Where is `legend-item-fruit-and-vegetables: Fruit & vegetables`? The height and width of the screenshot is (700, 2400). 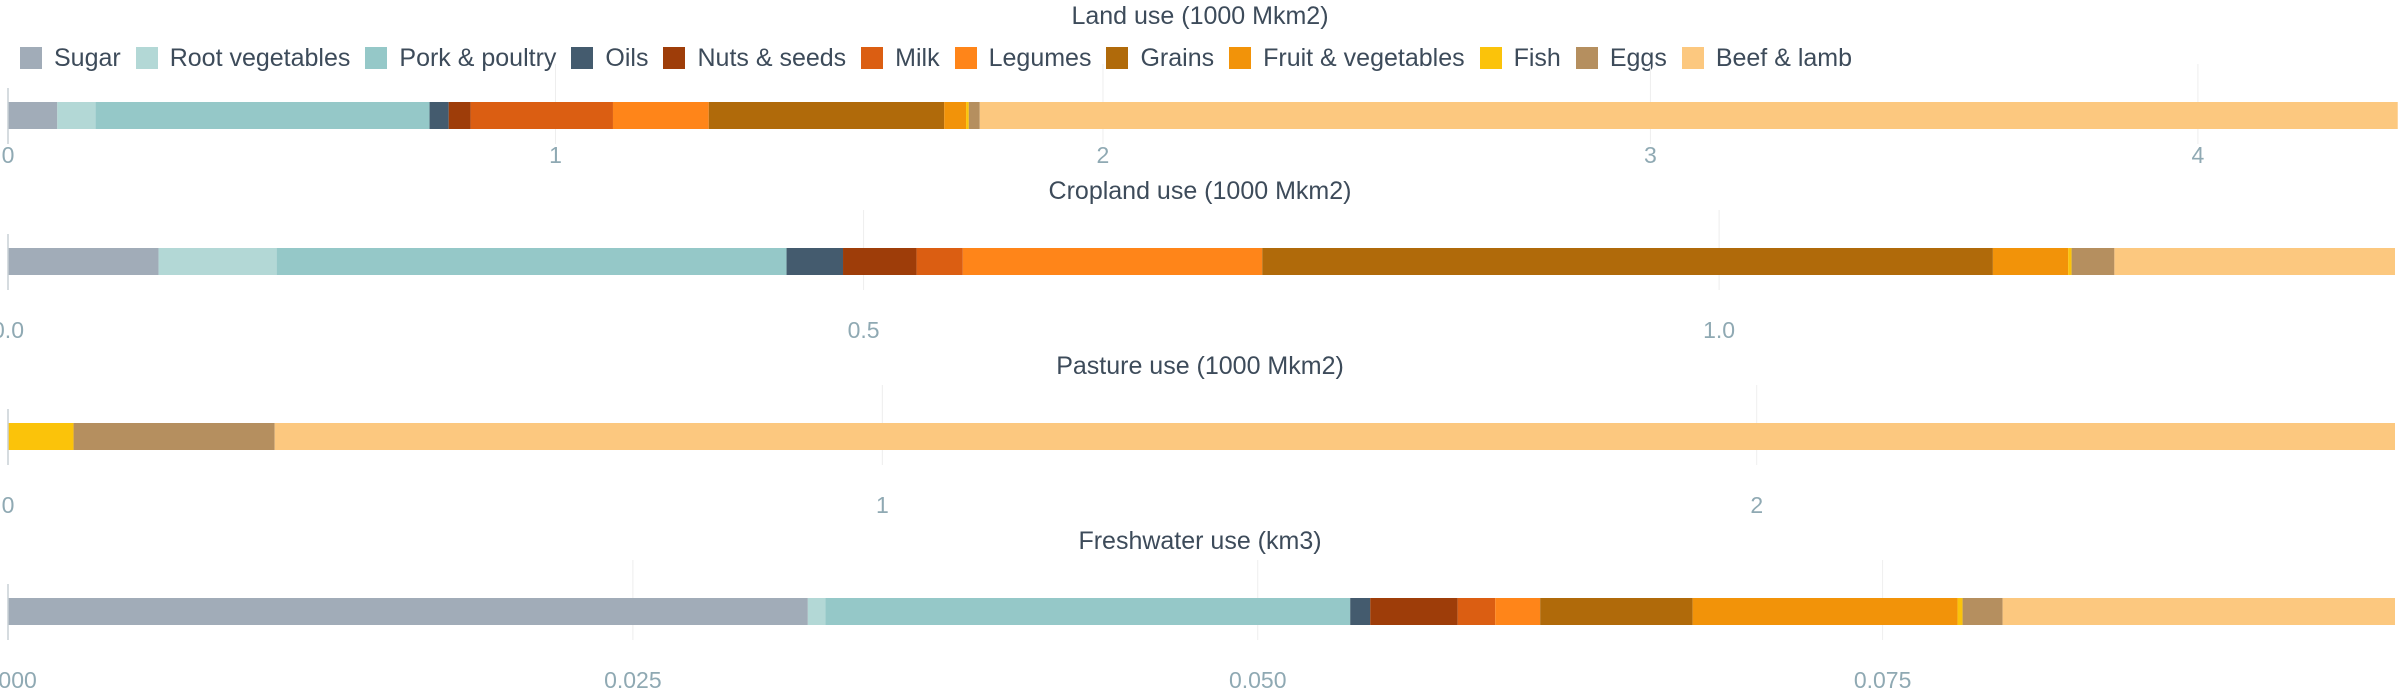 legend-item-fruit-and-vegetables: Fruit & vegetables is located at coordinates (1347, 58).